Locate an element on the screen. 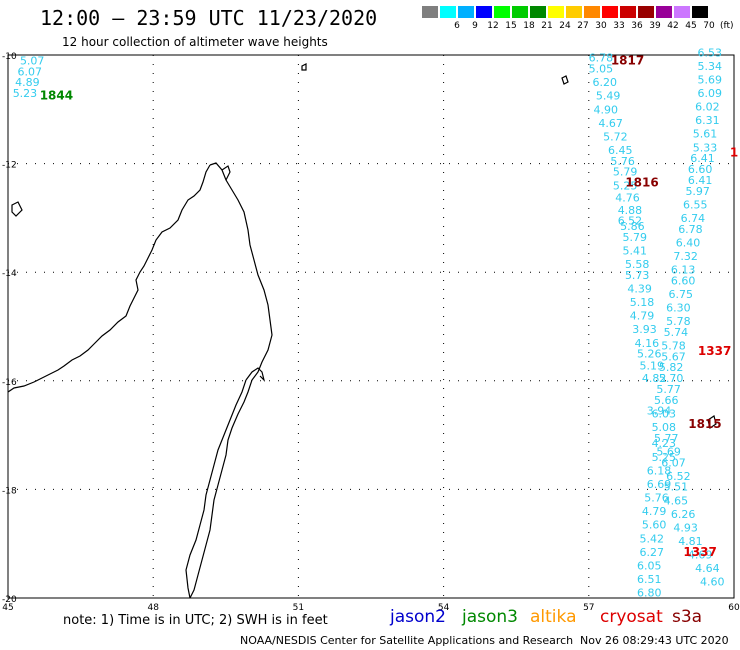  wave-height-value: 5.74 is located at coordinates (676, 332).